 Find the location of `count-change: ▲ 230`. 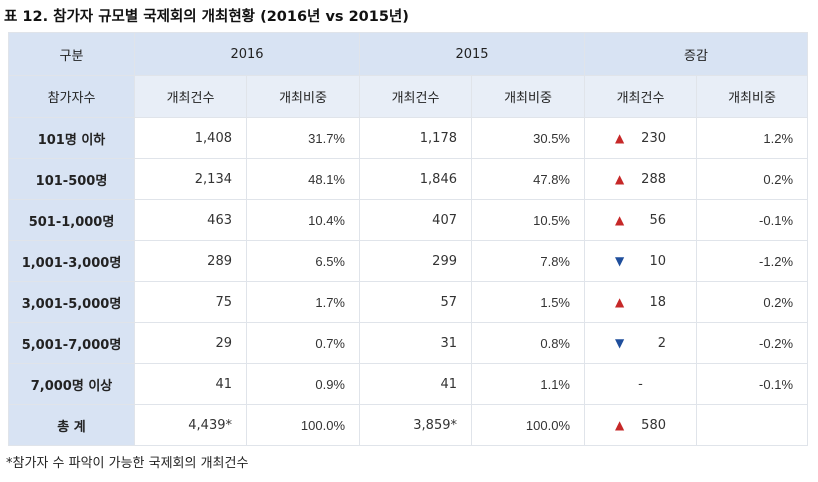

count-change: ▲ 230 is located at coordinates (640, 138).